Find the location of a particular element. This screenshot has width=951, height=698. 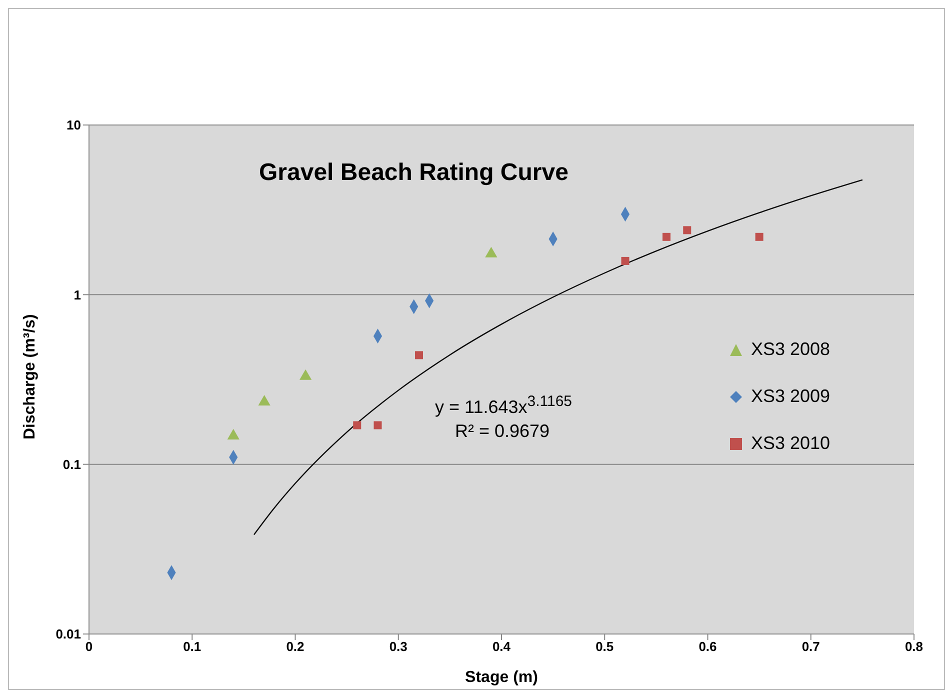

y-axis-title: Discharge (m³/s) is located at coordinates (30, 377).